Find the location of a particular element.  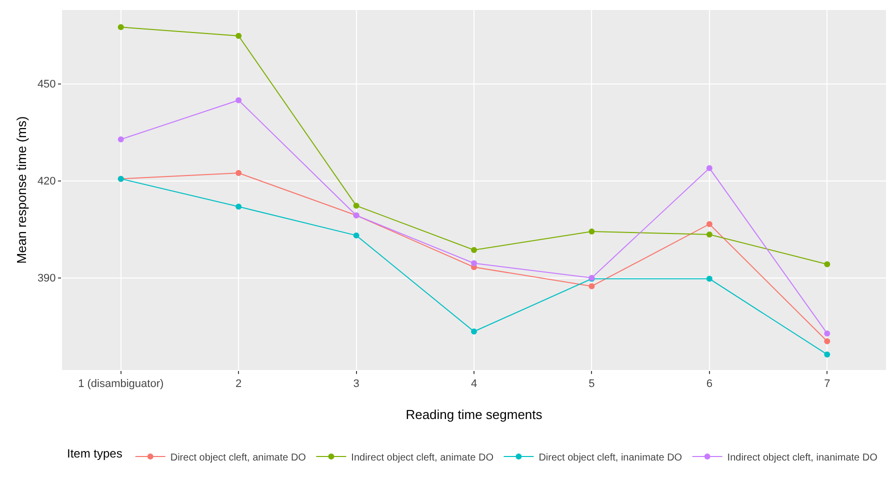

legend-label: Indirect object cleft, animate DO is located at coordinates (422, 458).